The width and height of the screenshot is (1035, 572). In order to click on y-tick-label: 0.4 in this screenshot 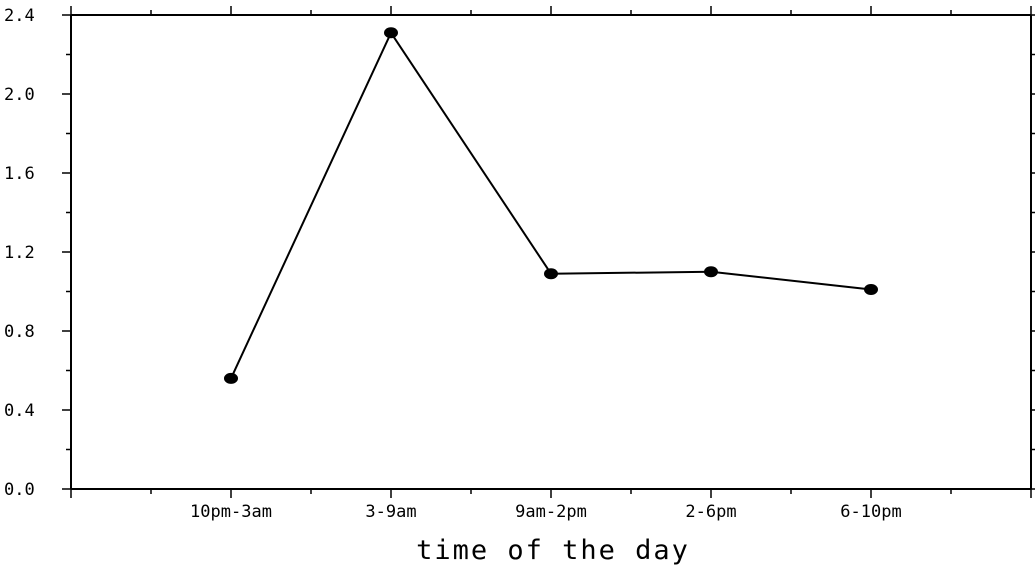, I will do `click(19, 411)`.